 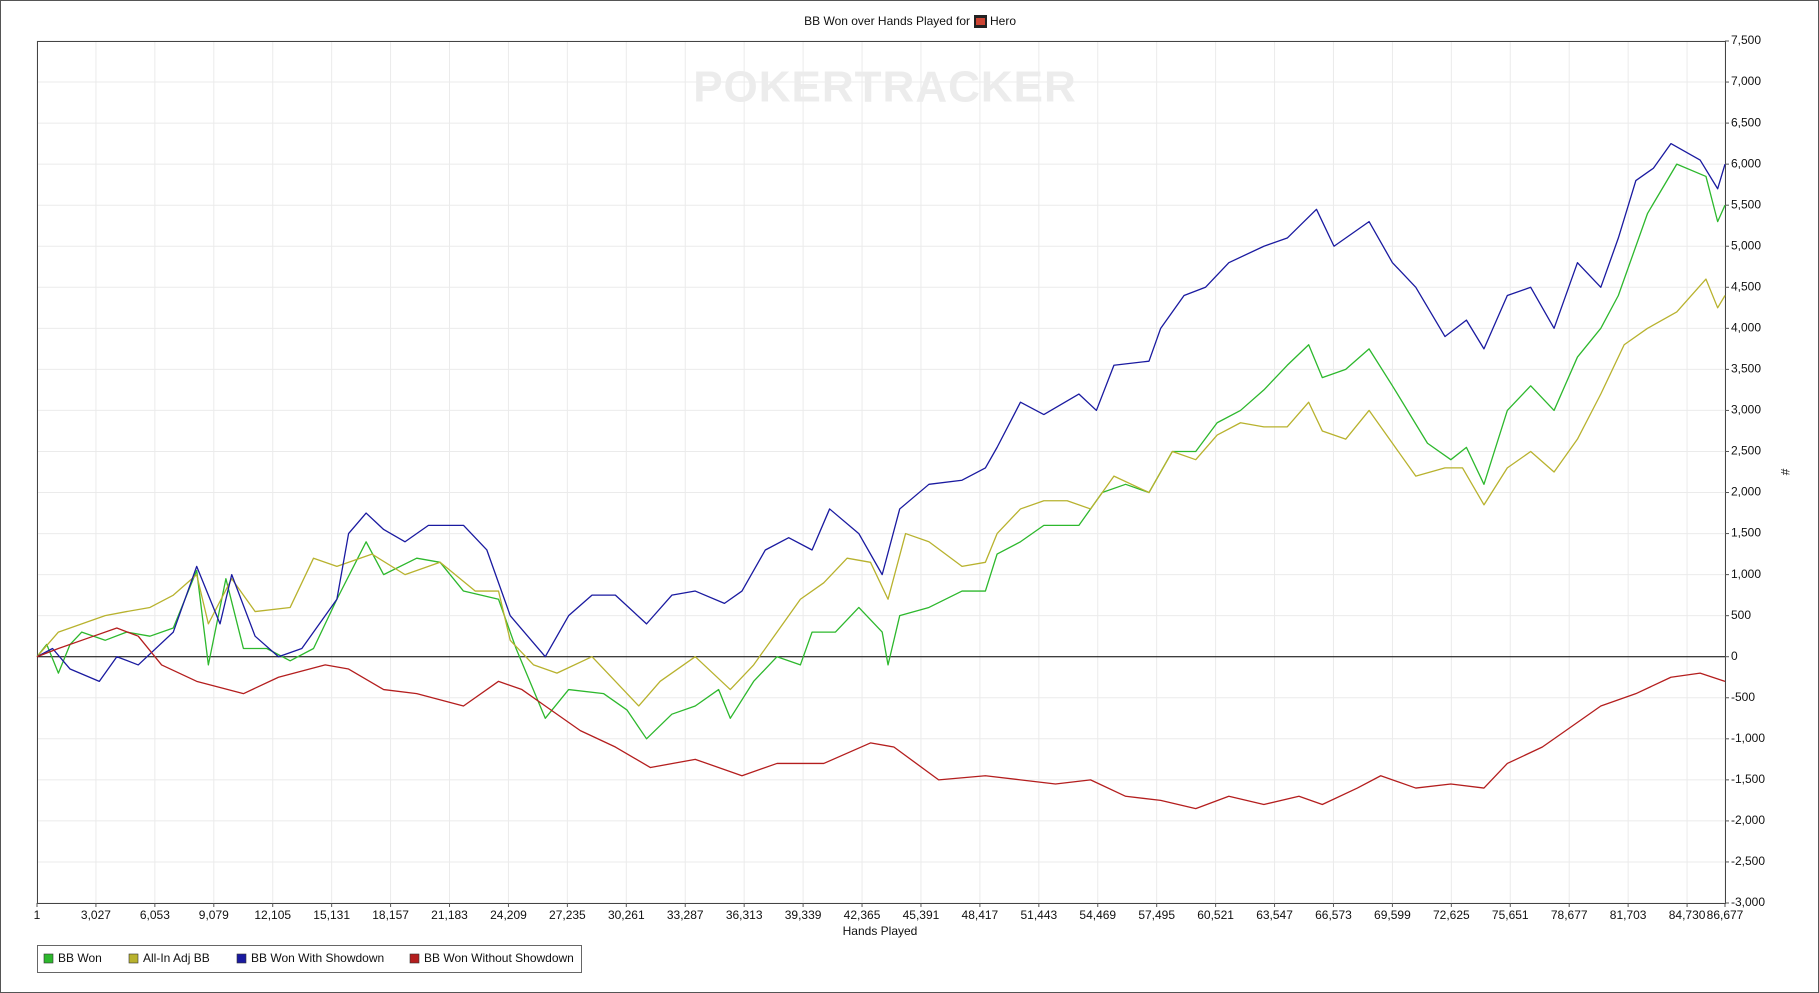 What do you see at coordinates (1748, 861) in the screenshot?
I see `y-tick-label: -2,500` at bounding box center [1748, 861].